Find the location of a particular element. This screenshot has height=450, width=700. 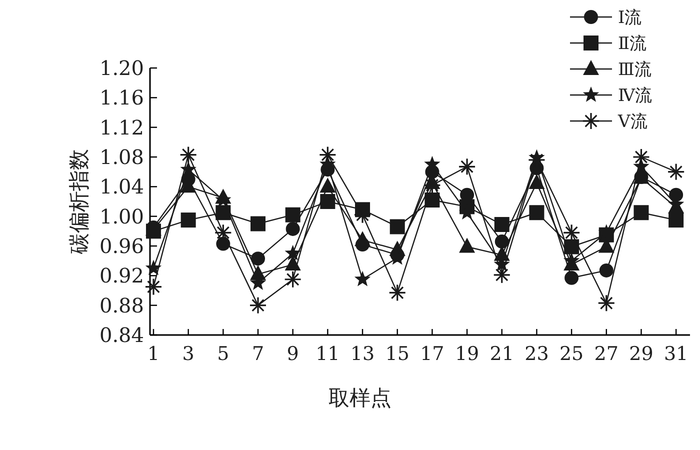

legend-label: Ⅰ流 is located at coordinates (630, 18).